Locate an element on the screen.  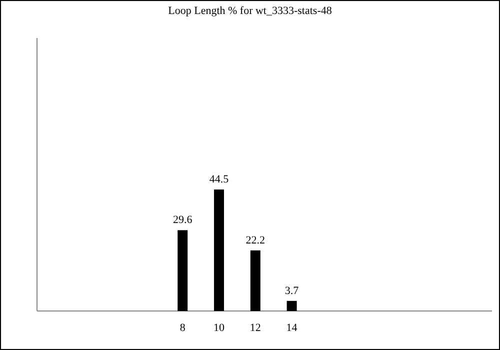
x-tick-label: 8 is located at coordinates (183, 328).